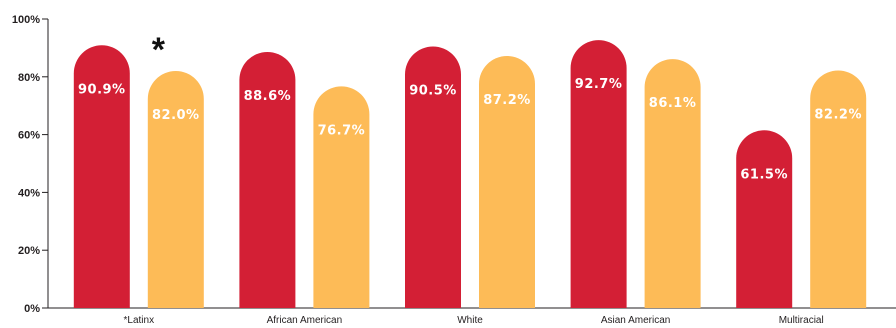 This screenshot has height=328, width=896. I want to click on y-tick-label: 40%, so click(29, 193).